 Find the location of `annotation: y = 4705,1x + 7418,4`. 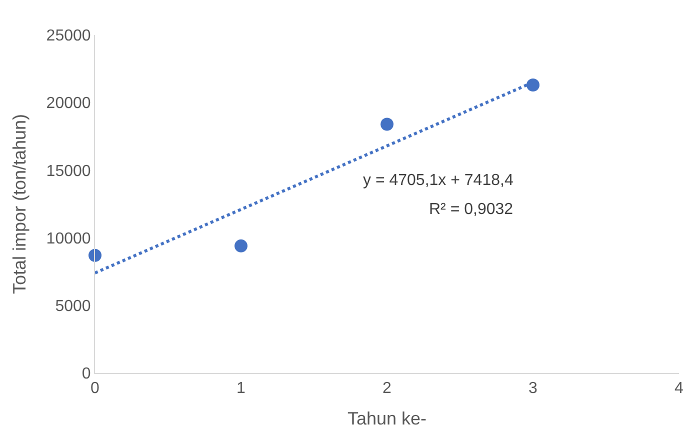

annotation: y = 4705,1x + 7418,4 is located at coordinates (438, 180).